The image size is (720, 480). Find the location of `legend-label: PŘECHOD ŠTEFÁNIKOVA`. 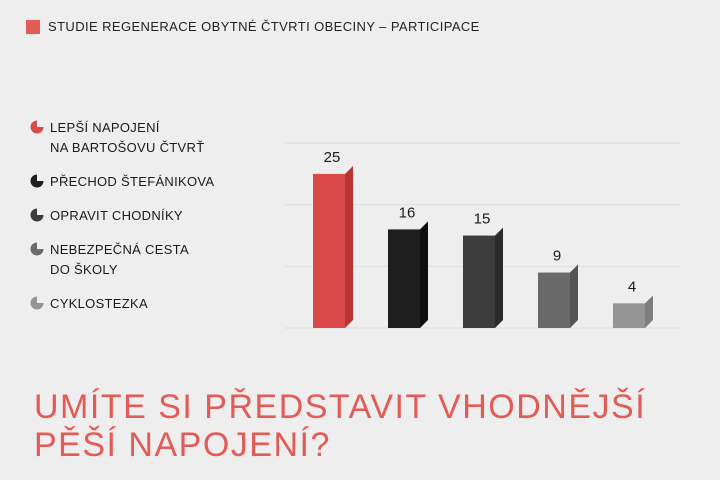

legend-label: PŘECHOD ŠTEFÁNIKOVA is located at coordinates (132, 181).